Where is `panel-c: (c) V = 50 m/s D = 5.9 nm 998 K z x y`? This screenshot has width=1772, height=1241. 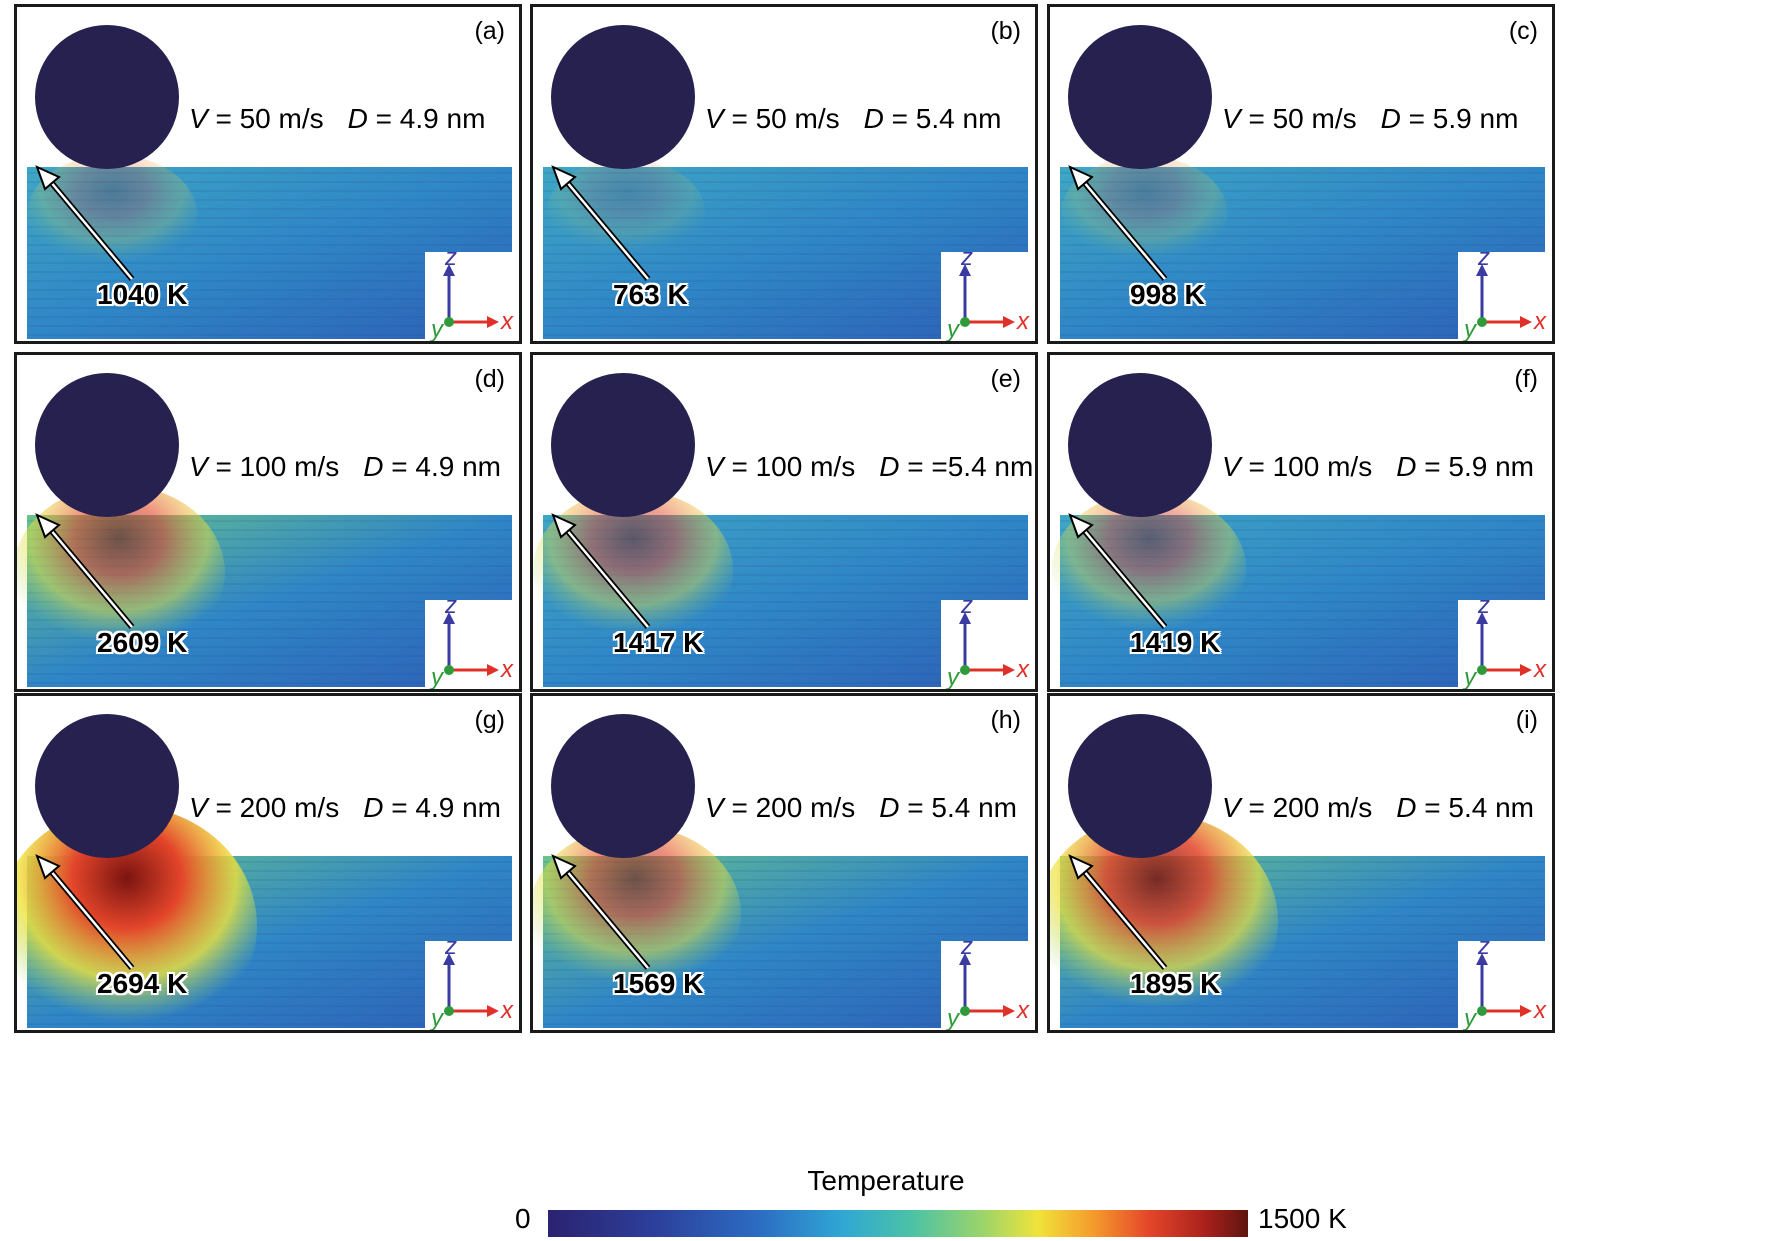
panel-c: (c) V = 50 m/s D = 5.9 nm 998 K z x y is located at coordinates (1301, 174).